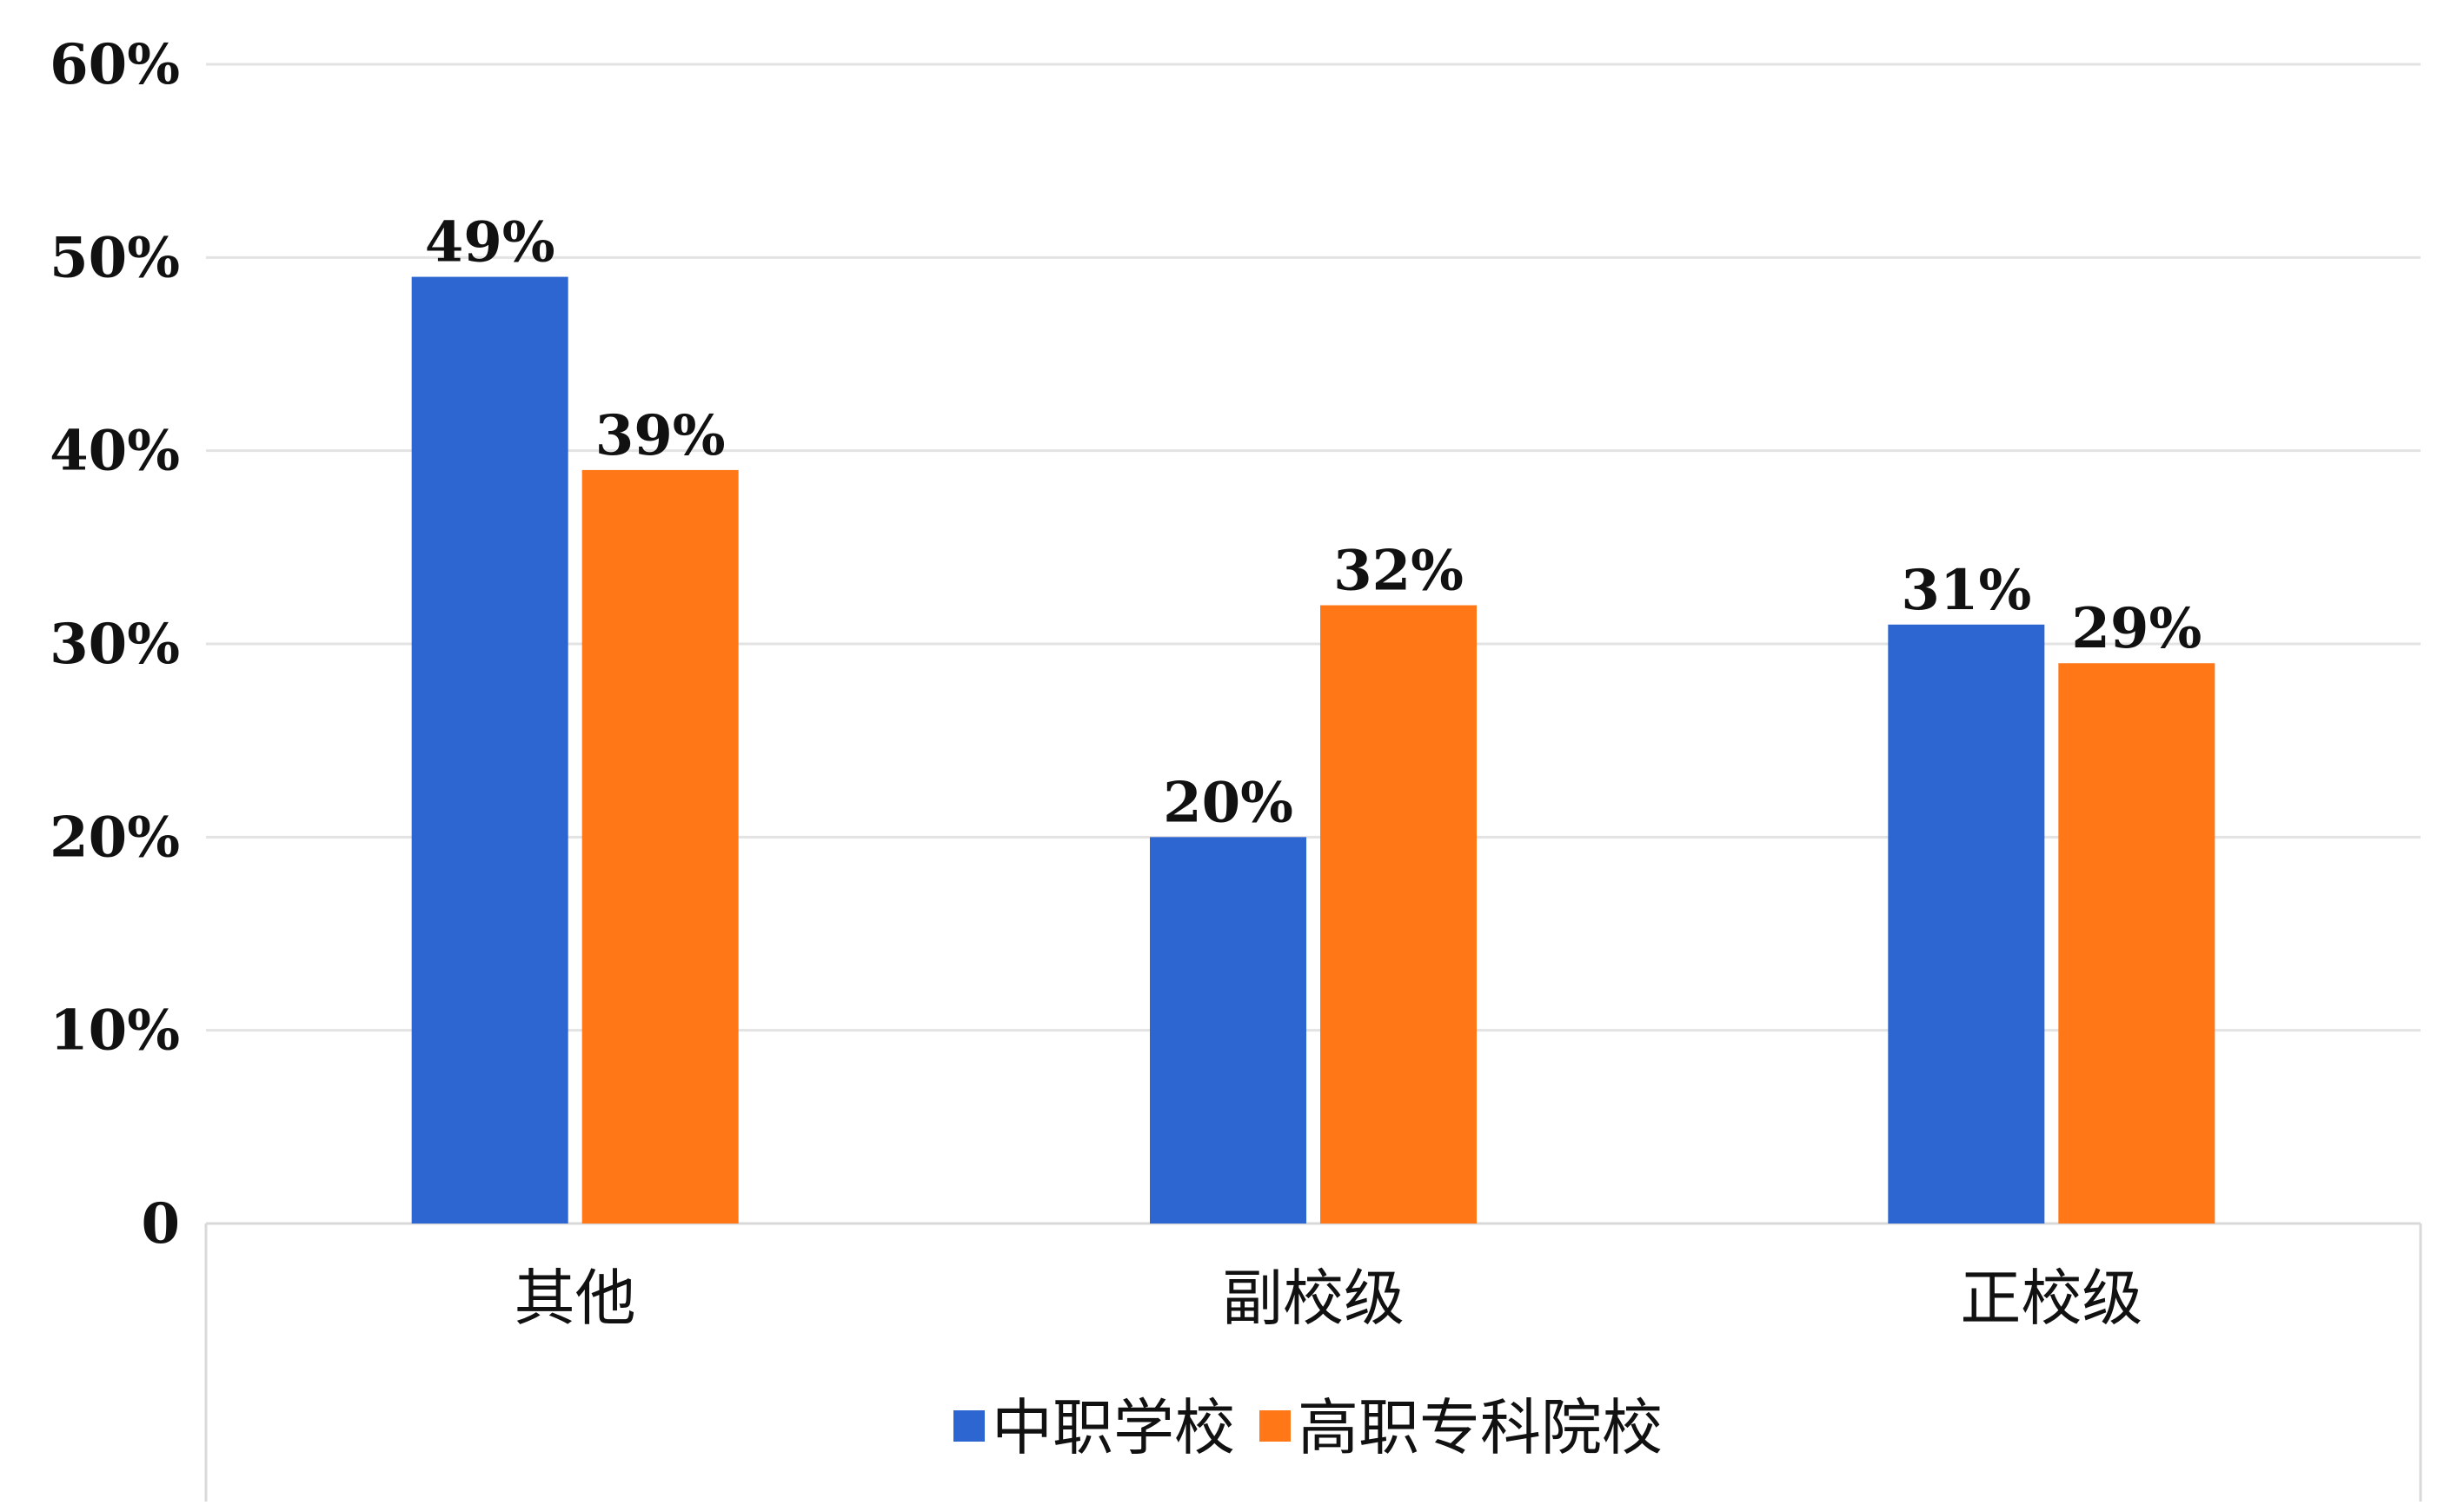  Describe the element at coordinates (115, 644) in the screenshot. I see `y-tick-label: 30%` at that location.